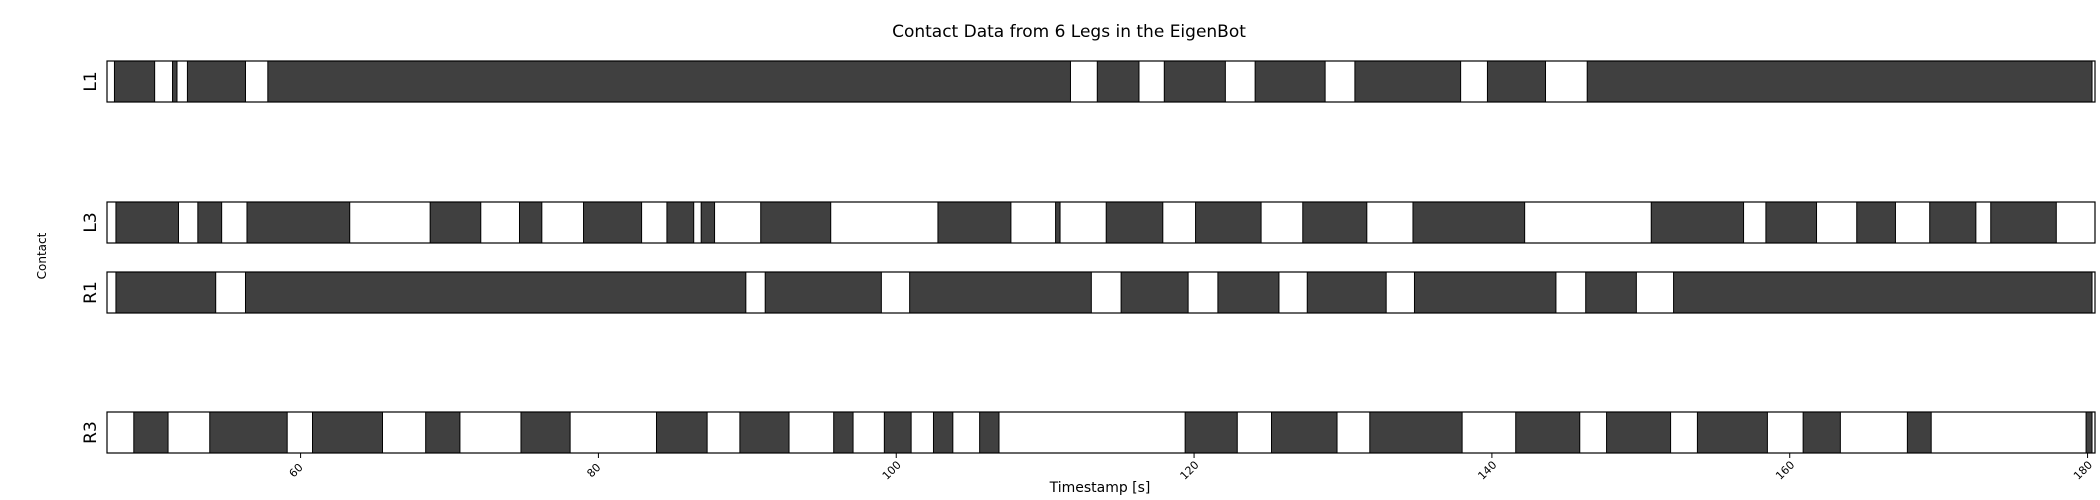 The width and height of the screenshot is (2100, 500). I want to click on panel-r3: R3, so click(1088, 432).